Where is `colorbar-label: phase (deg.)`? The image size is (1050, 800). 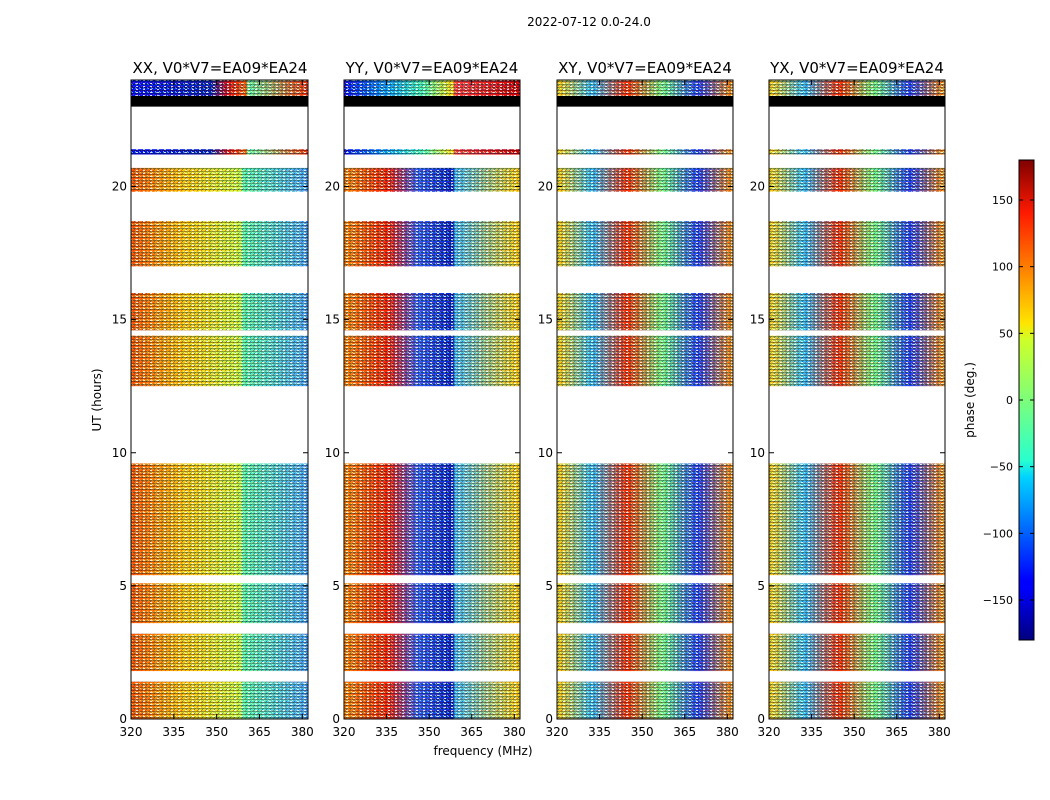 colorbar-label: phase (deg.) is located at coordinates (970, 400).